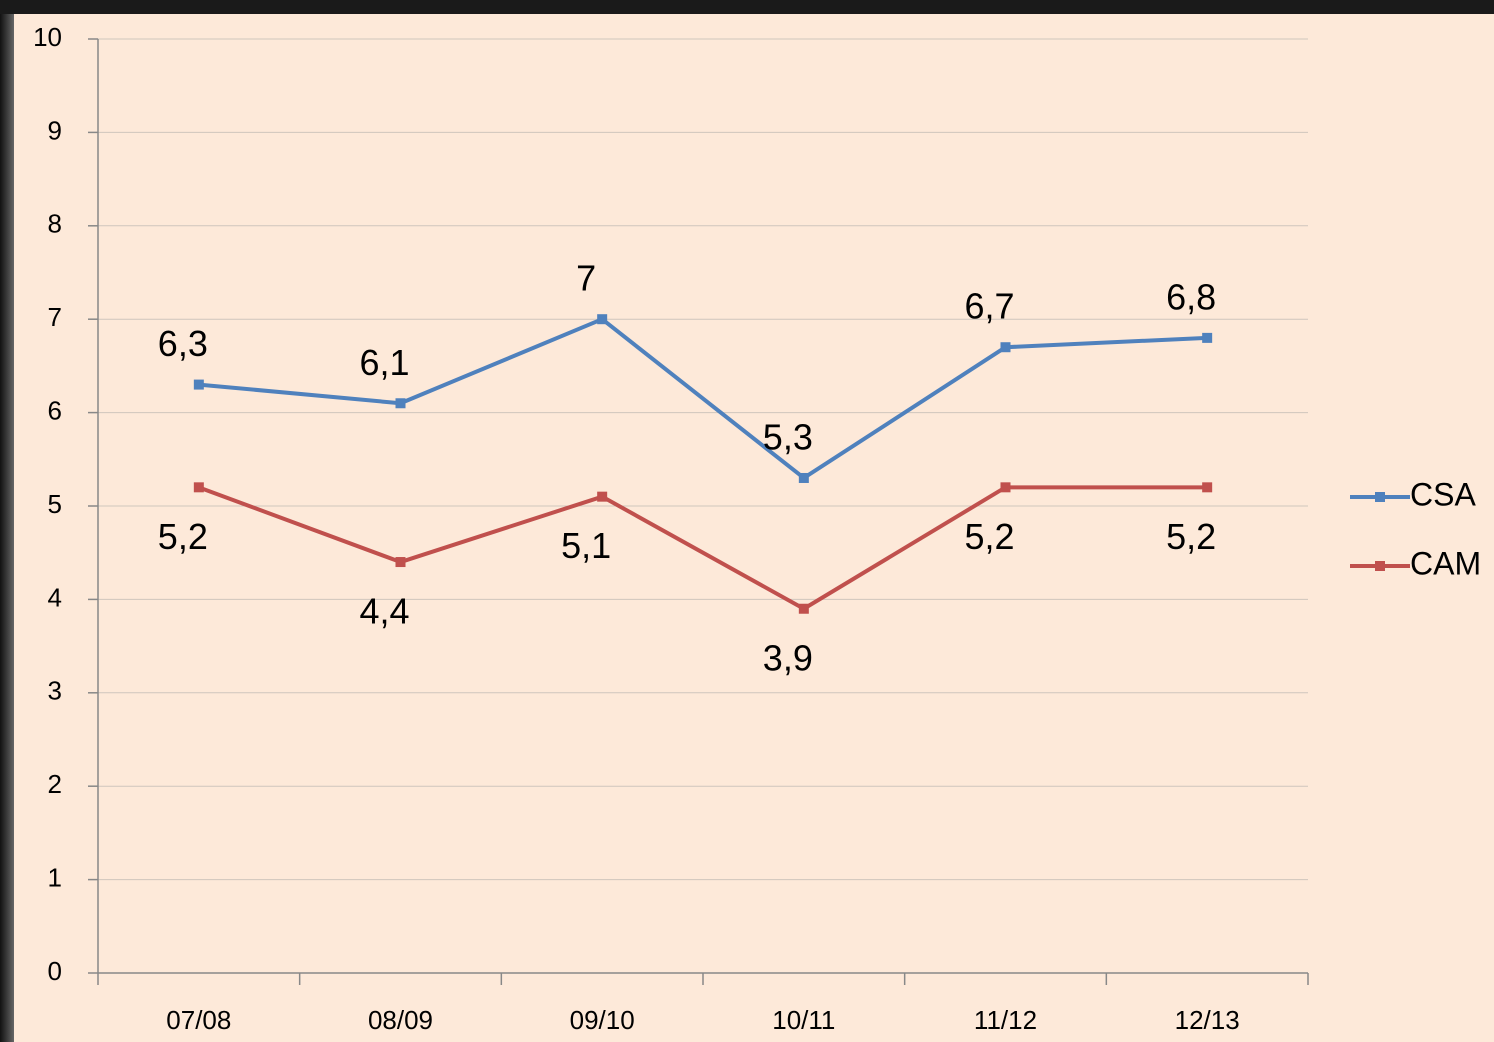  Describe the element at coordinates (55, 971) in the screenshot. I see `y-tick-label: 0` at that location.